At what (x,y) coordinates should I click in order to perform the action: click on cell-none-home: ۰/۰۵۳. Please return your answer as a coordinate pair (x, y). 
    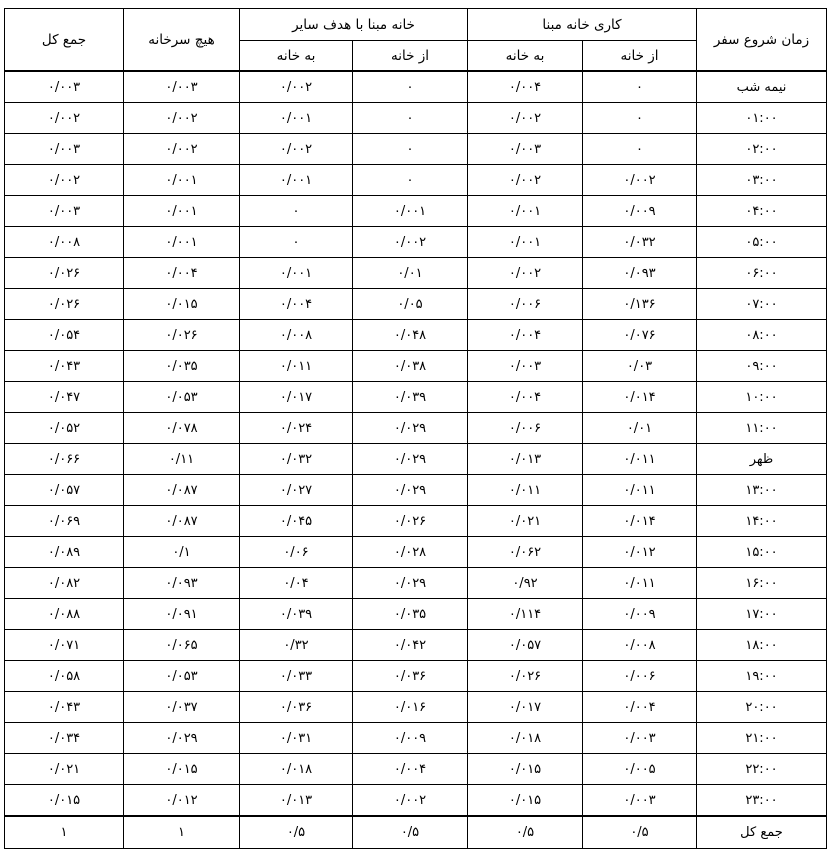
    Looking at the image, I should click on (181, 676).